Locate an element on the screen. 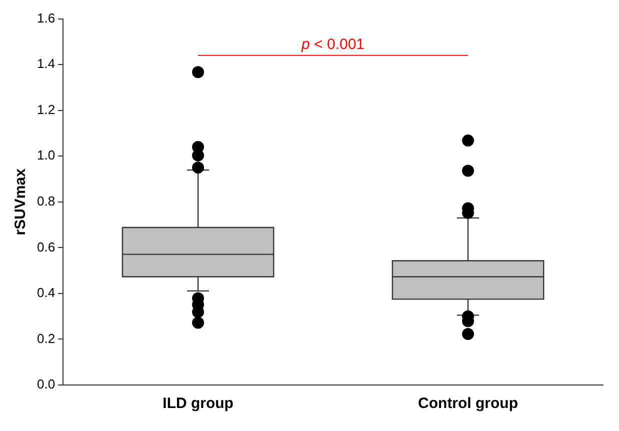 Image resolution: width=619 pixels, height=431 pixels. y-tick-label: 0.2 is located at coordinates (46, 338).